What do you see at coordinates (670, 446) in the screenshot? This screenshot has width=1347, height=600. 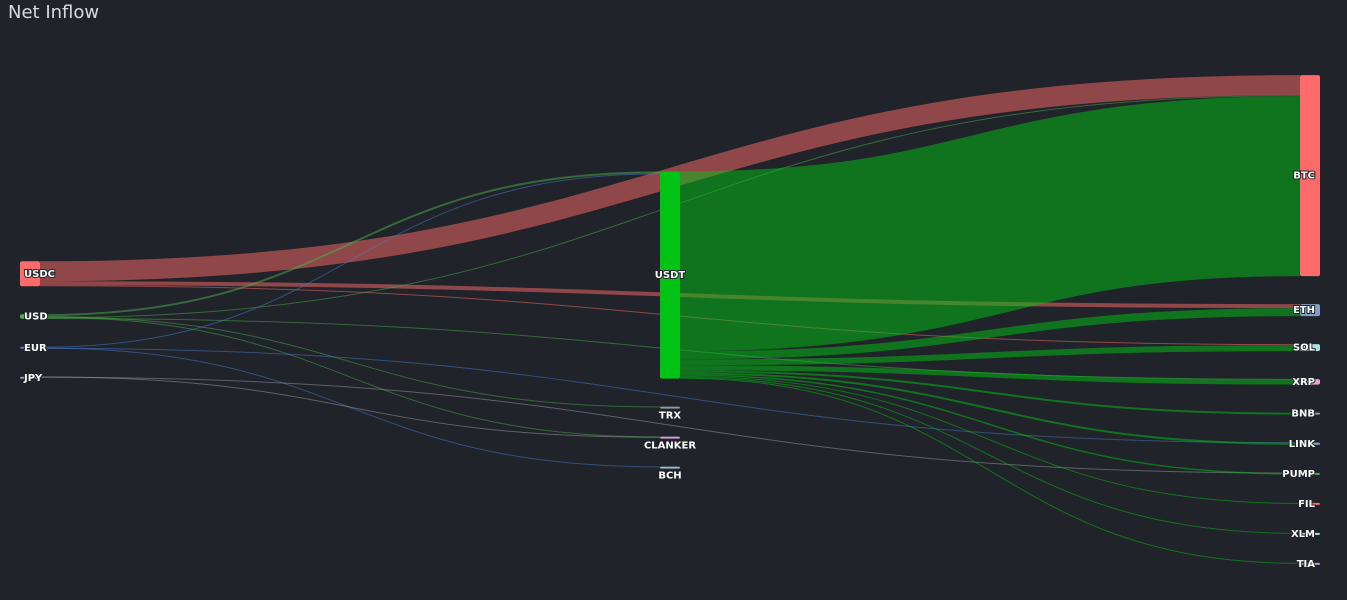 I see `node-label: CLANKER` at bounding box center [670, 446].